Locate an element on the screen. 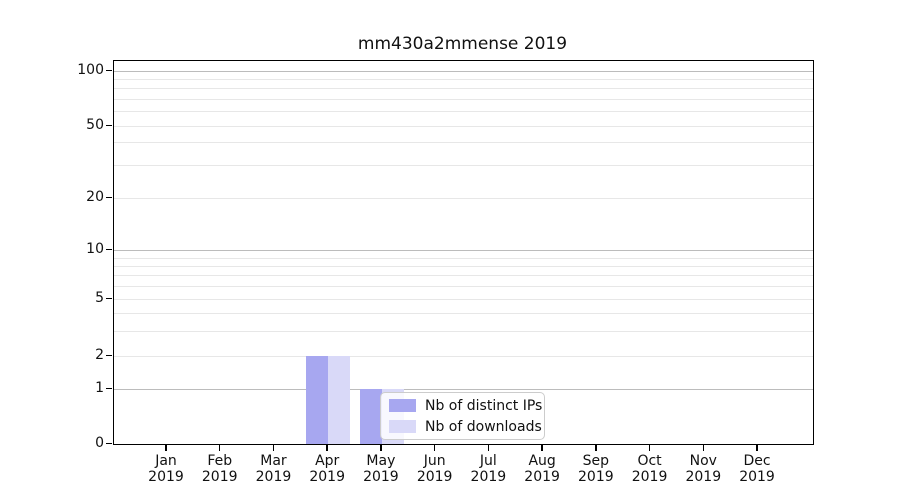  x-tick-mark-sep is located at coordinates (596, 448).